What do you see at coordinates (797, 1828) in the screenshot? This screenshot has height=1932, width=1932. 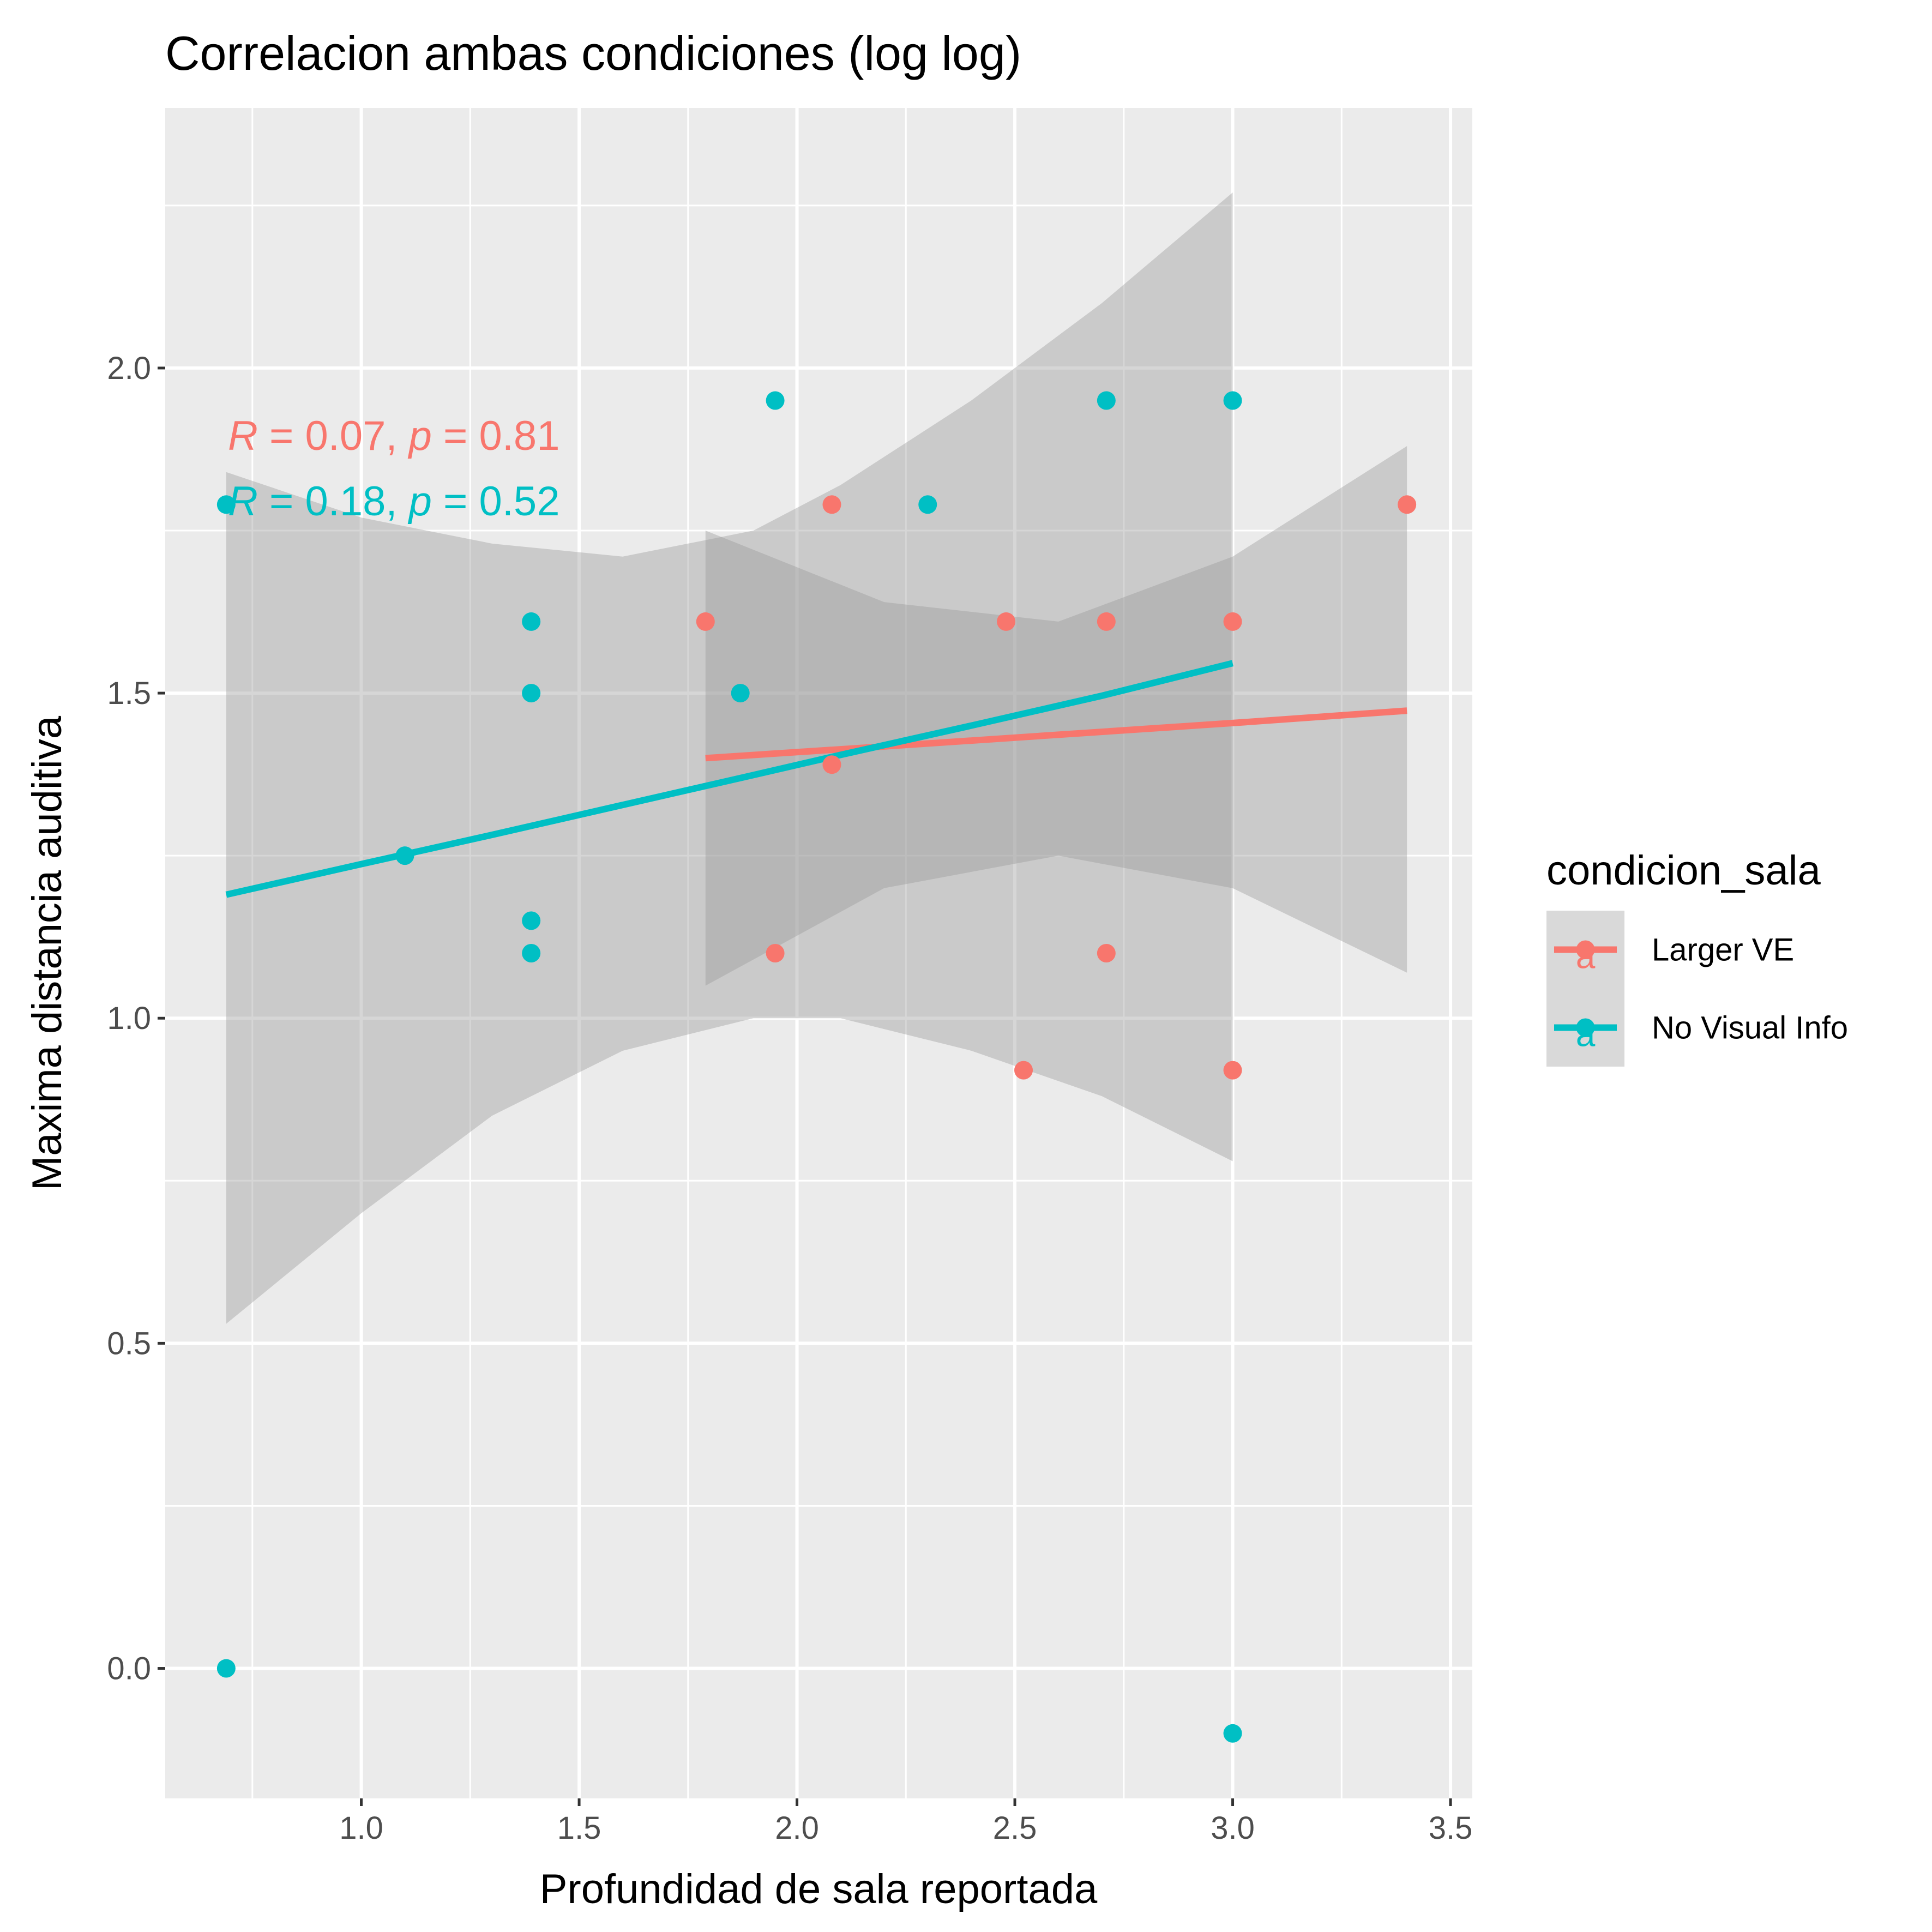 I see `x-tick-label: 2.0` at bounding box center [797, 1828].